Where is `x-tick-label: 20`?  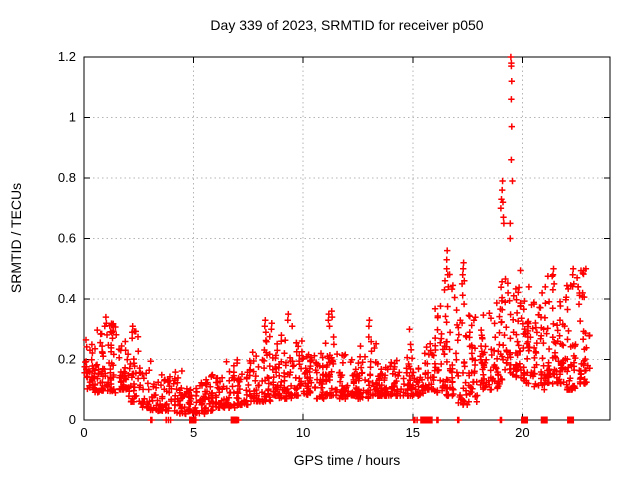 x-tick-label: 20 is located at coordinates (522, 432).